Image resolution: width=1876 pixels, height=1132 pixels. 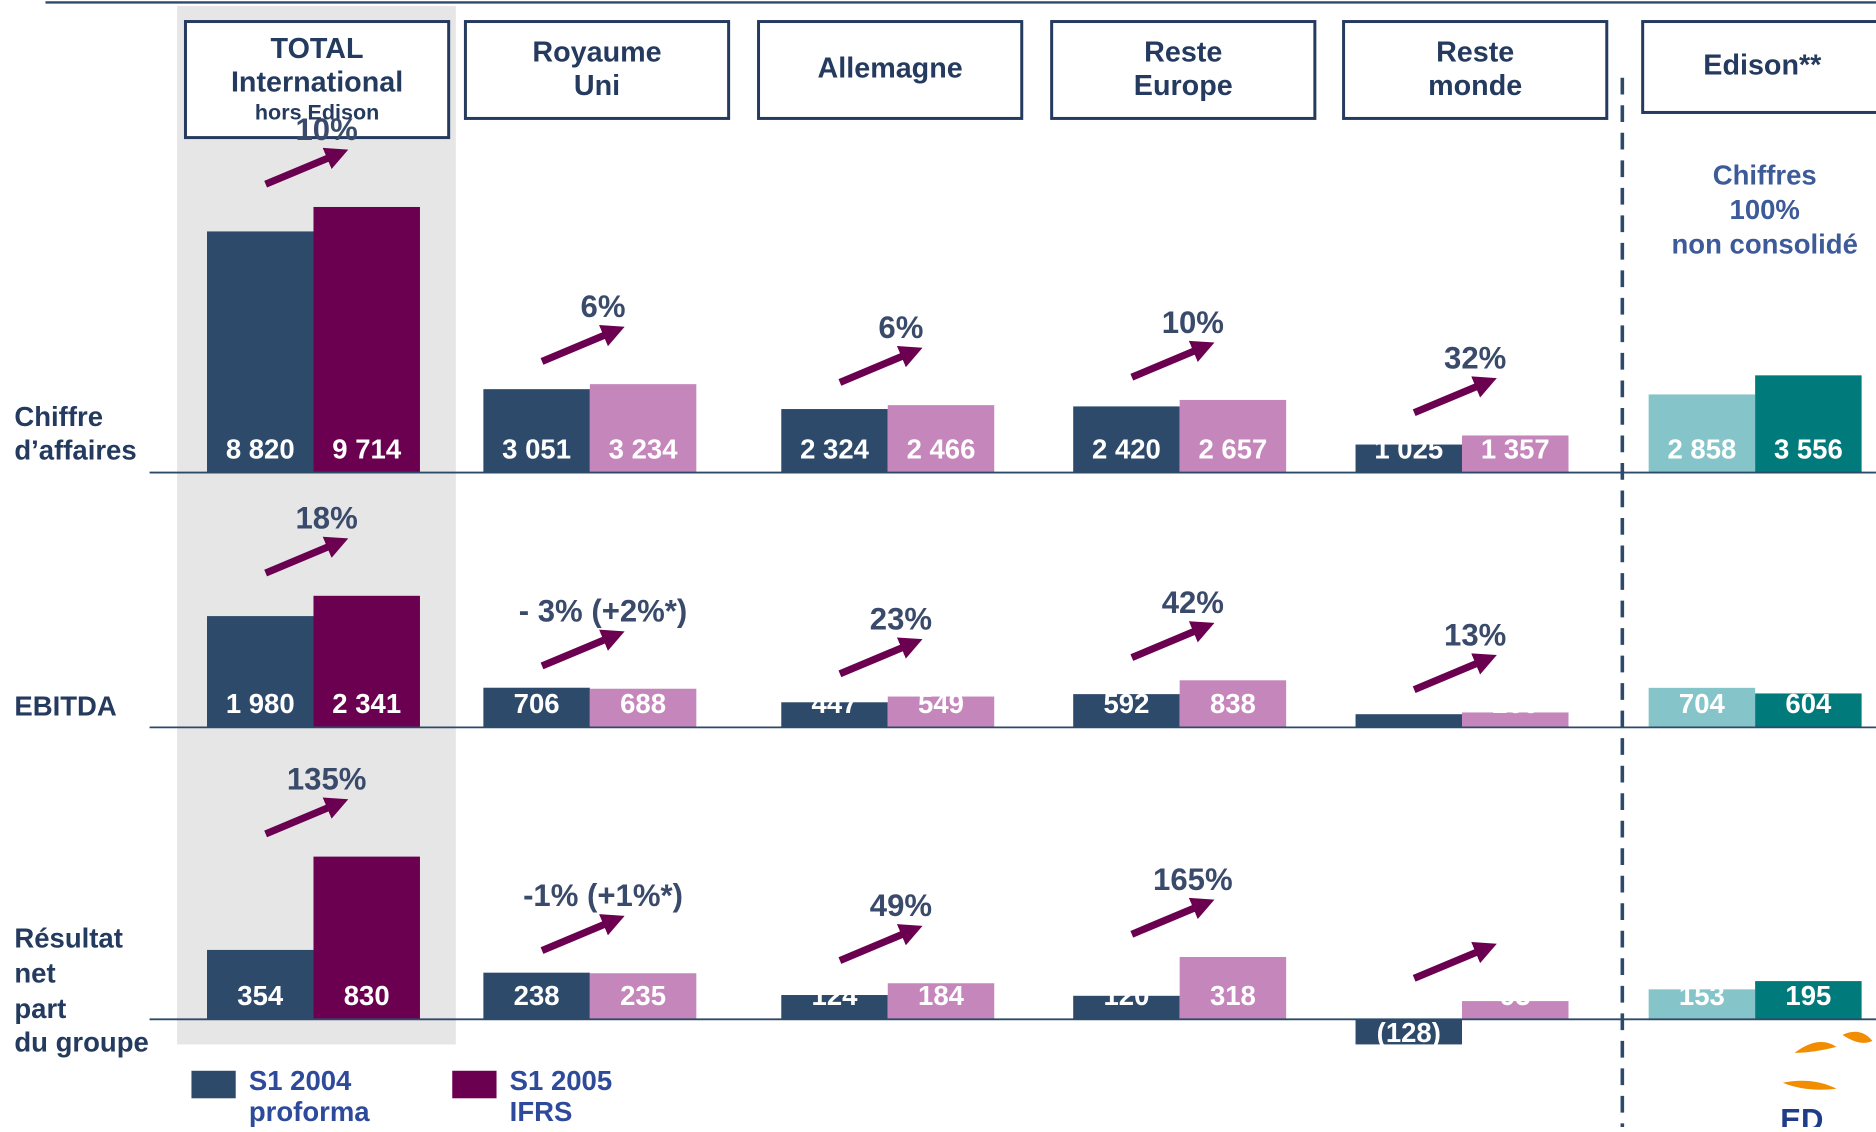 What do you see at coordinates (260, 995) in the screenshot?
I see `value-label: 354` at bounding box center [260, 995].